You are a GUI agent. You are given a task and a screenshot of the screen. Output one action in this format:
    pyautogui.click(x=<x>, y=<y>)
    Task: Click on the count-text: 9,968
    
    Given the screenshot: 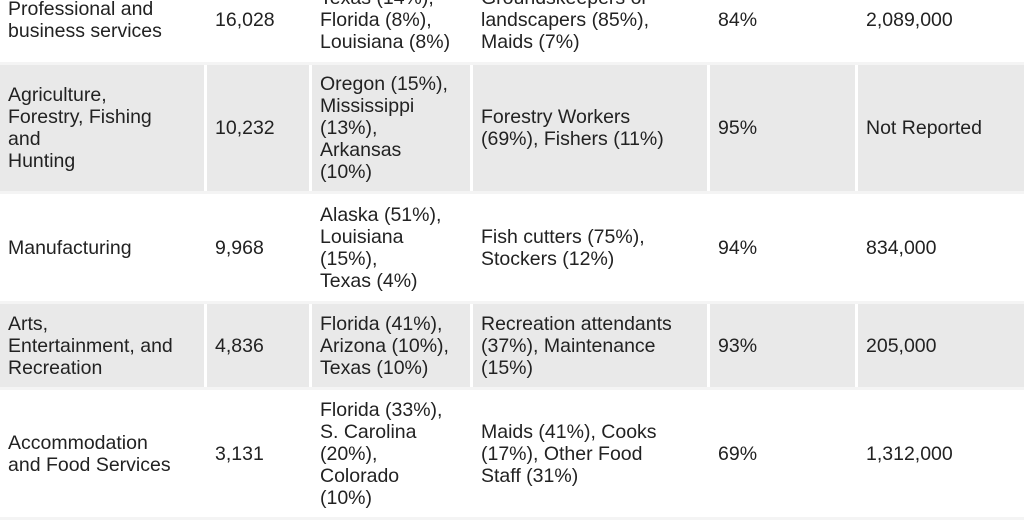 What is the action you would take?
    pyautogui.click(x=239, y=247)
    